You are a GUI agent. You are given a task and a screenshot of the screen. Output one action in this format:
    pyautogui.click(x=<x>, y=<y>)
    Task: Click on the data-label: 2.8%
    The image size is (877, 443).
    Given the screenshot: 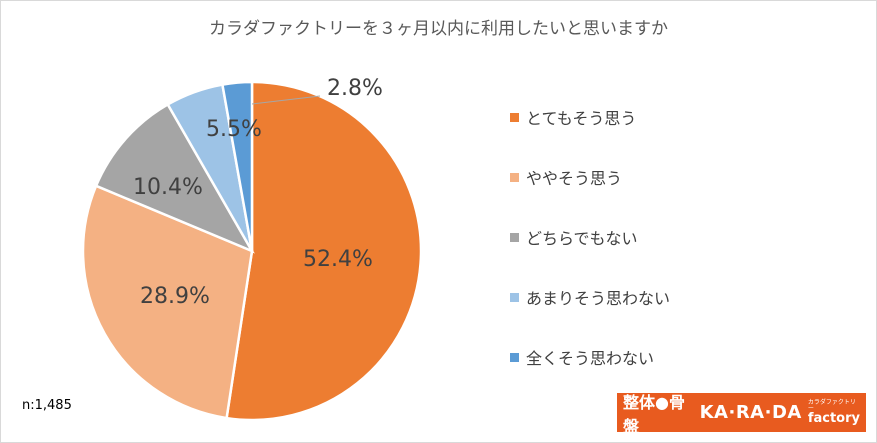 What is the action you would take?
    pyautogui.click(x=355, y=88)
    